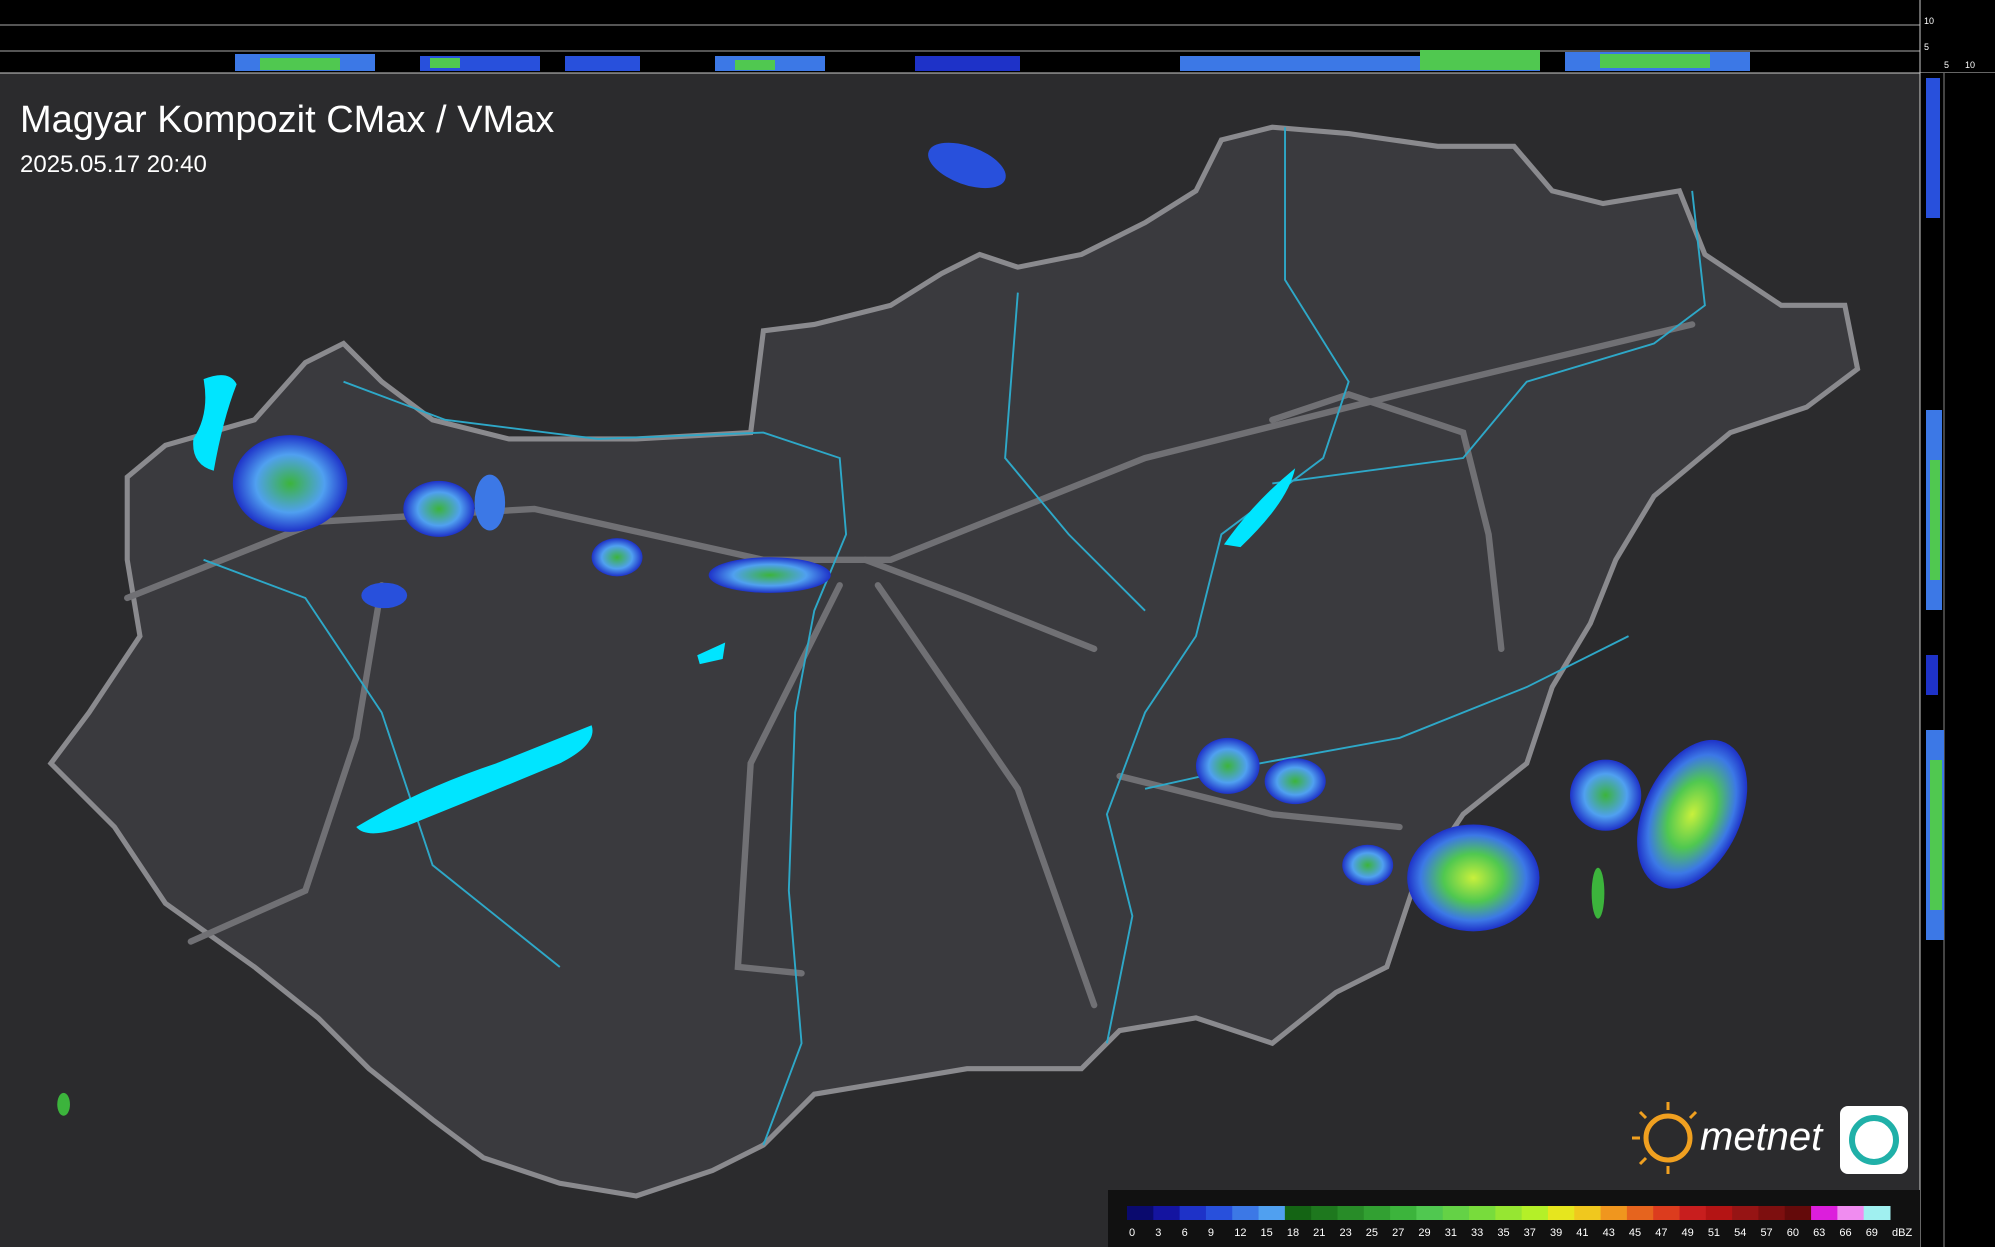 This screenshot has height=1247, width=1995. Describe the element at coordinates (1372, 1233) in the screenshot. I see `legend-label: 25` at that location.